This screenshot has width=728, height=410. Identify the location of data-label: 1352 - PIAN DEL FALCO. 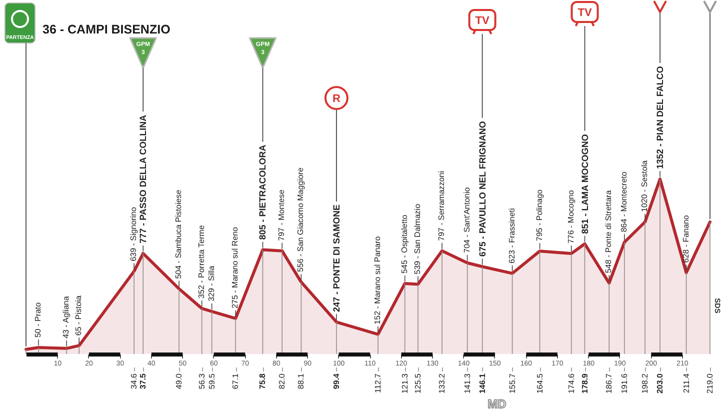
(660, 117).